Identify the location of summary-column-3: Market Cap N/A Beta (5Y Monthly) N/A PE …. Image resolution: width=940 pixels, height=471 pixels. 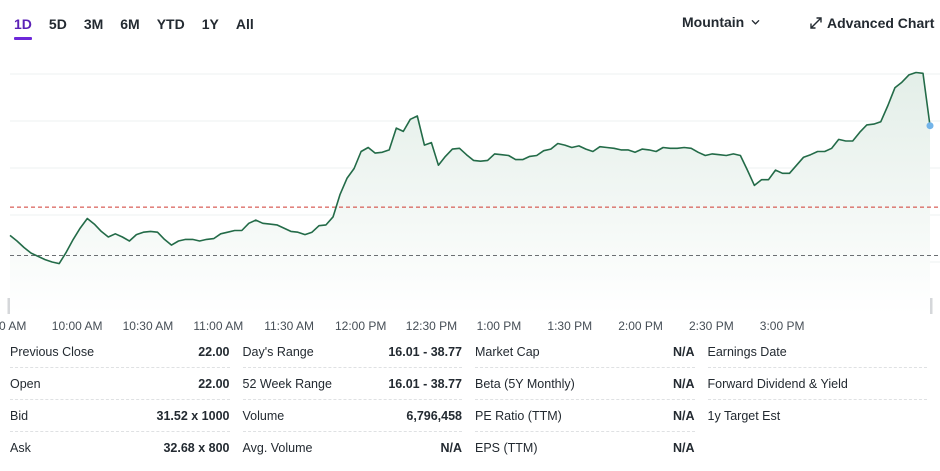
(591, 400).